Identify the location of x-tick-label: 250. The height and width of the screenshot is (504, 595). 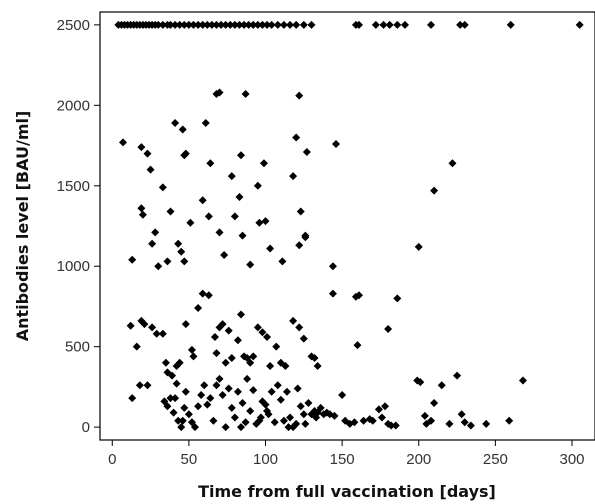
(495, 459).